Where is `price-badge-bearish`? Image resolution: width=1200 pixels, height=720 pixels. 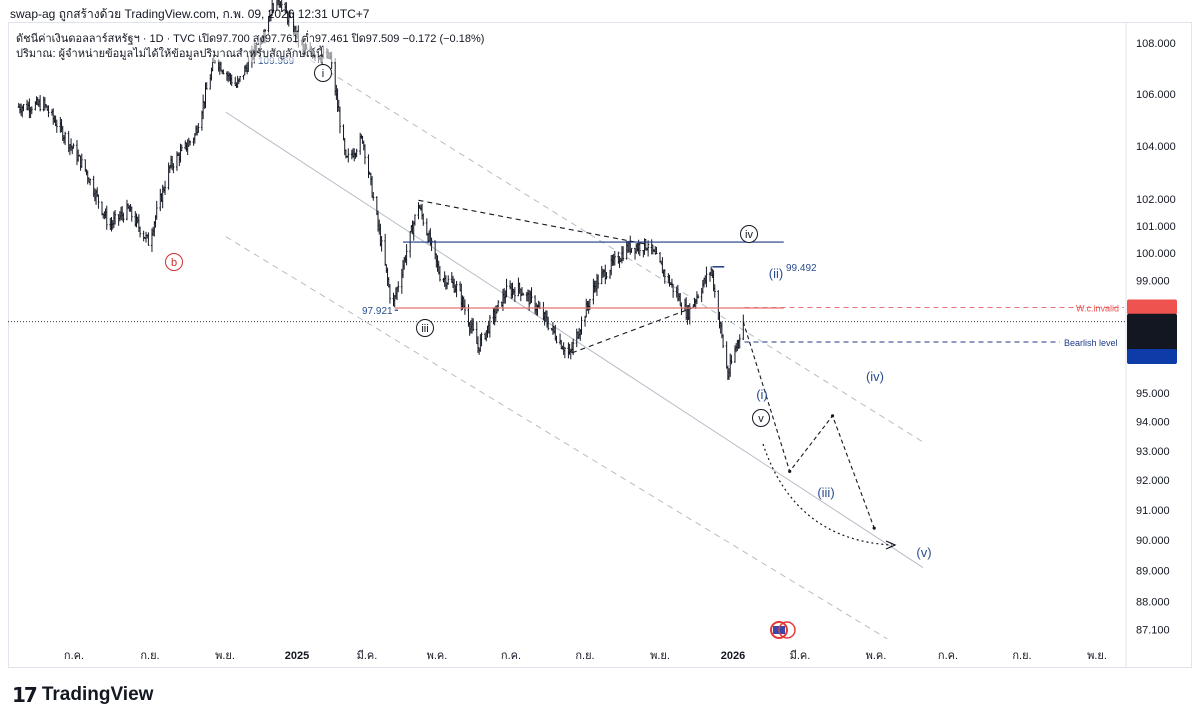 price-badge-bearish is located at coordinates (1152, 356).